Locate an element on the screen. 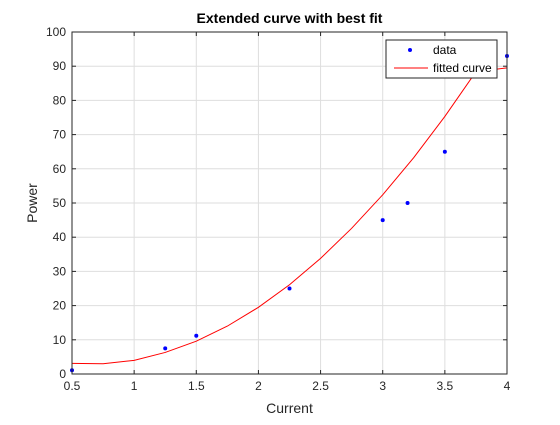 This screenshot has height=425, width=560. legend: data fitted curve is located at coordinates (441, 59).